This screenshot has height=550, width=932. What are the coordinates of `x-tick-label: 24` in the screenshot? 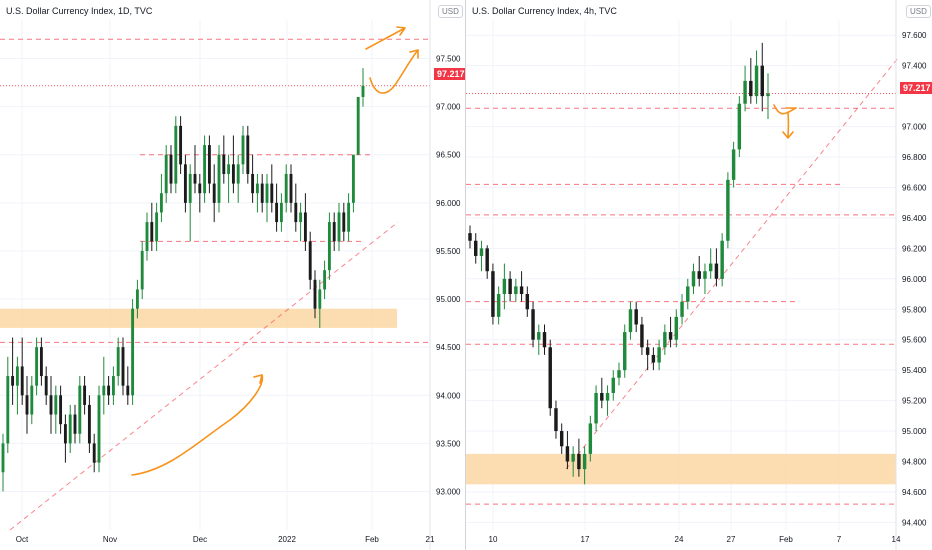 It's located at (679, 539).